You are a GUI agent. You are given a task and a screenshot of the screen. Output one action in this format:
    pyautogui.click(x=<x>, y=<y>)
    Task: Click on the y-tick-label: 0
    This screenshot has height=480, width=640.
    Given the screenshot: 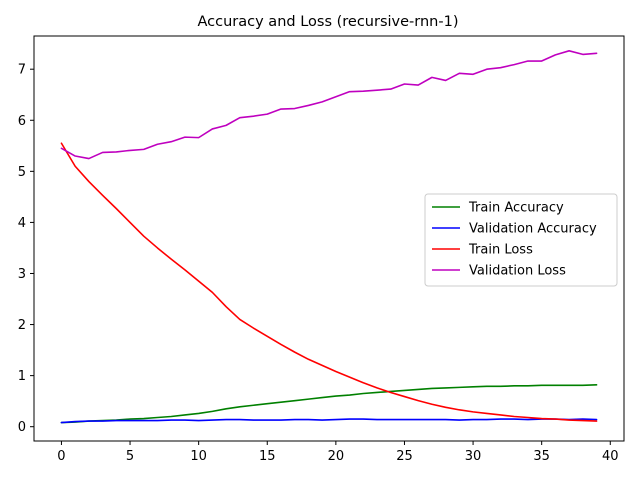 What is the action you would take?
    pyautogui.click(x=22, y=427)
    